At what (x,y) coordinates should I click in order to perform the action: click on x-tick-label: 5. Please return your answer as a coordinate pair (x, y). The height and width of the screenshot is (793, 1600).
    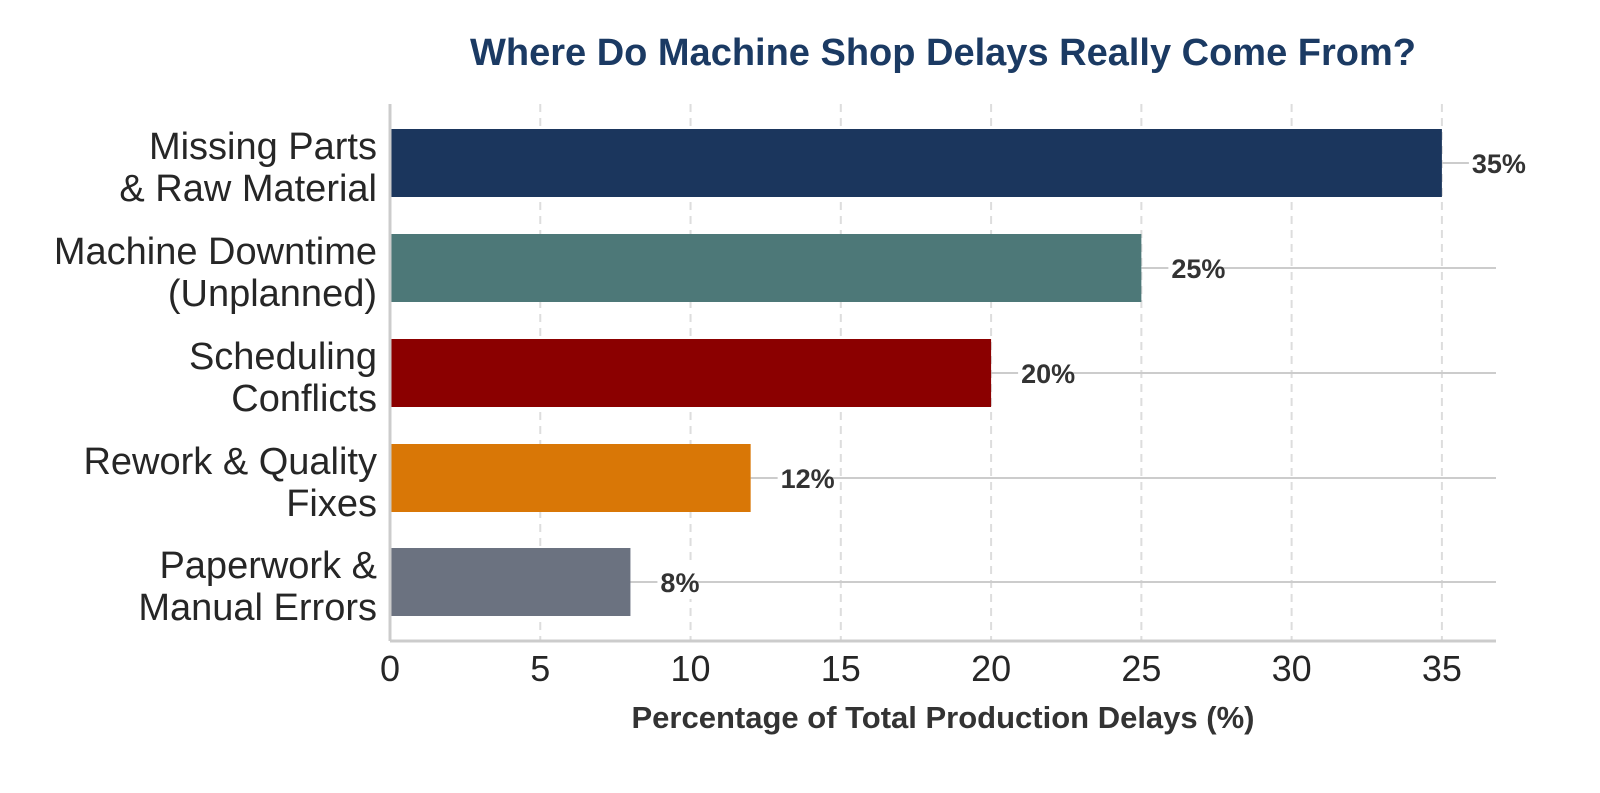
    Looking at the image, I should click on (540, 668).